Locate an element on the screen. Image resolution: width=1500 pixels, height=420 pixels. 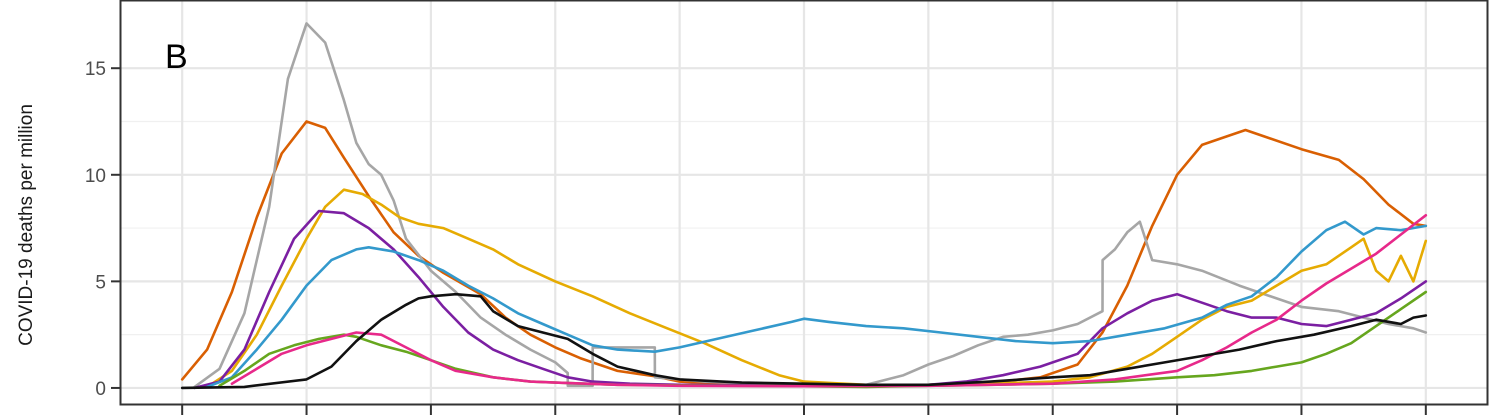
y-tick-label: 5 is located at coordinates (100, 282).